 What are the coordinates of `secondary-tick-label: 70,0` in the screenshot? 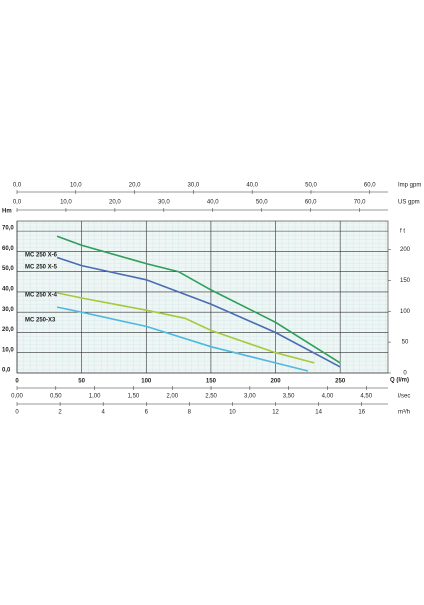 It's located at (360, 203).